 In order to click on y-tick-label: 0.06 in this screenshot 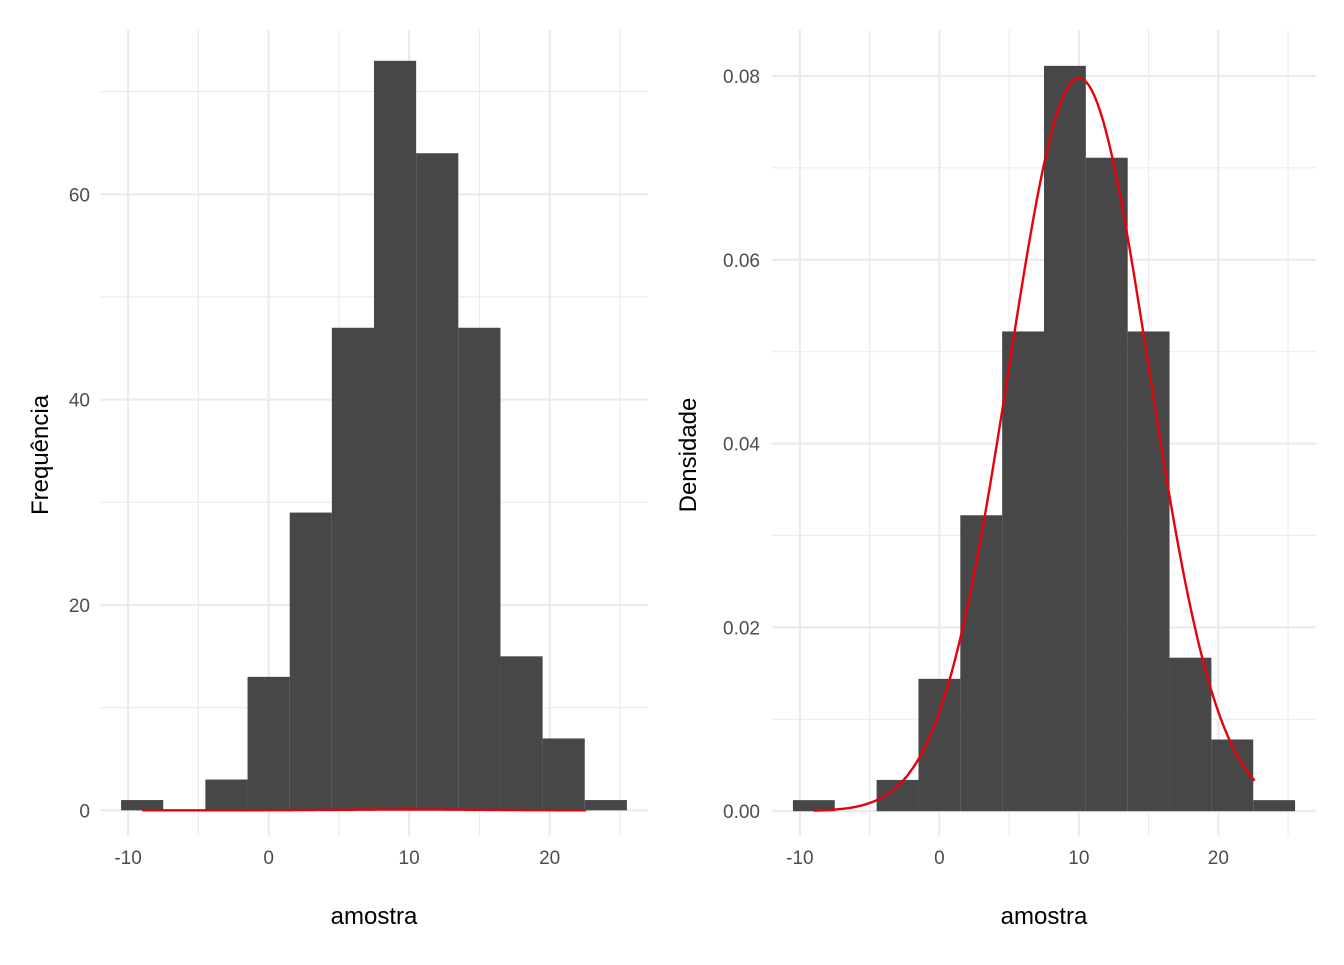, I will do `click(741, 261)`.